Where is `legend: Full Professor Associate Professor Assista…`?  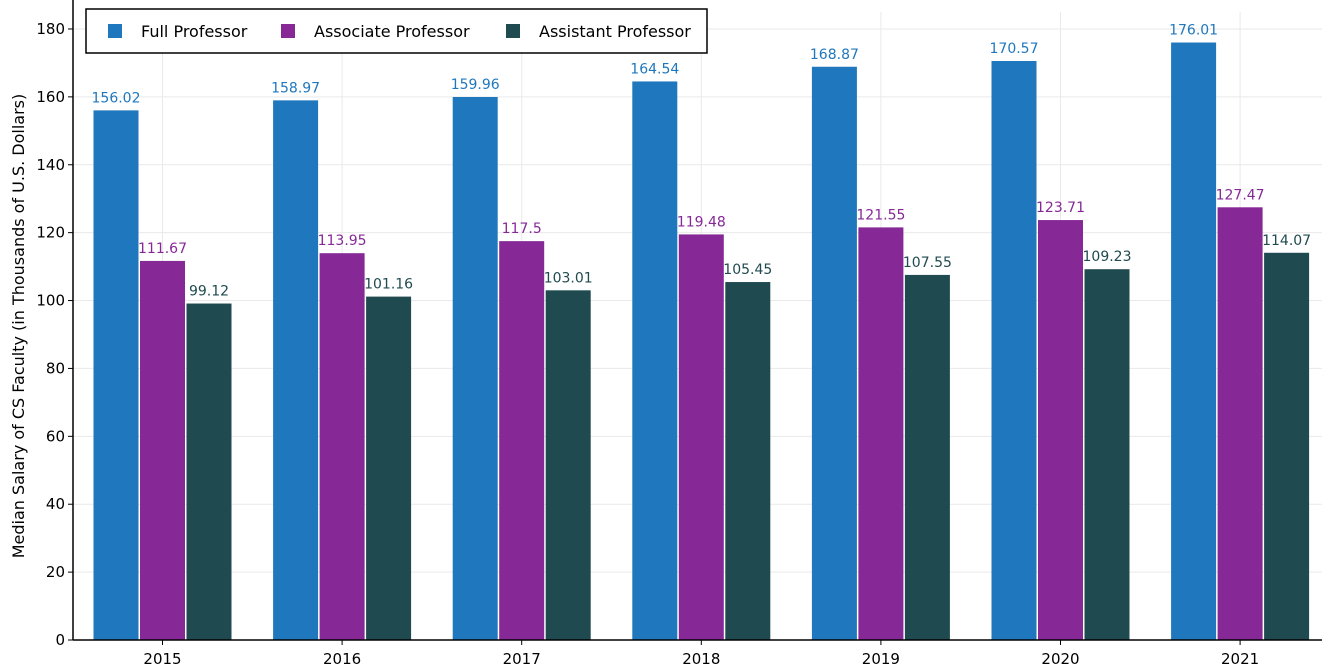 legend: Full Professor Associate Professor Assista… is located at coordinates (396, 31).